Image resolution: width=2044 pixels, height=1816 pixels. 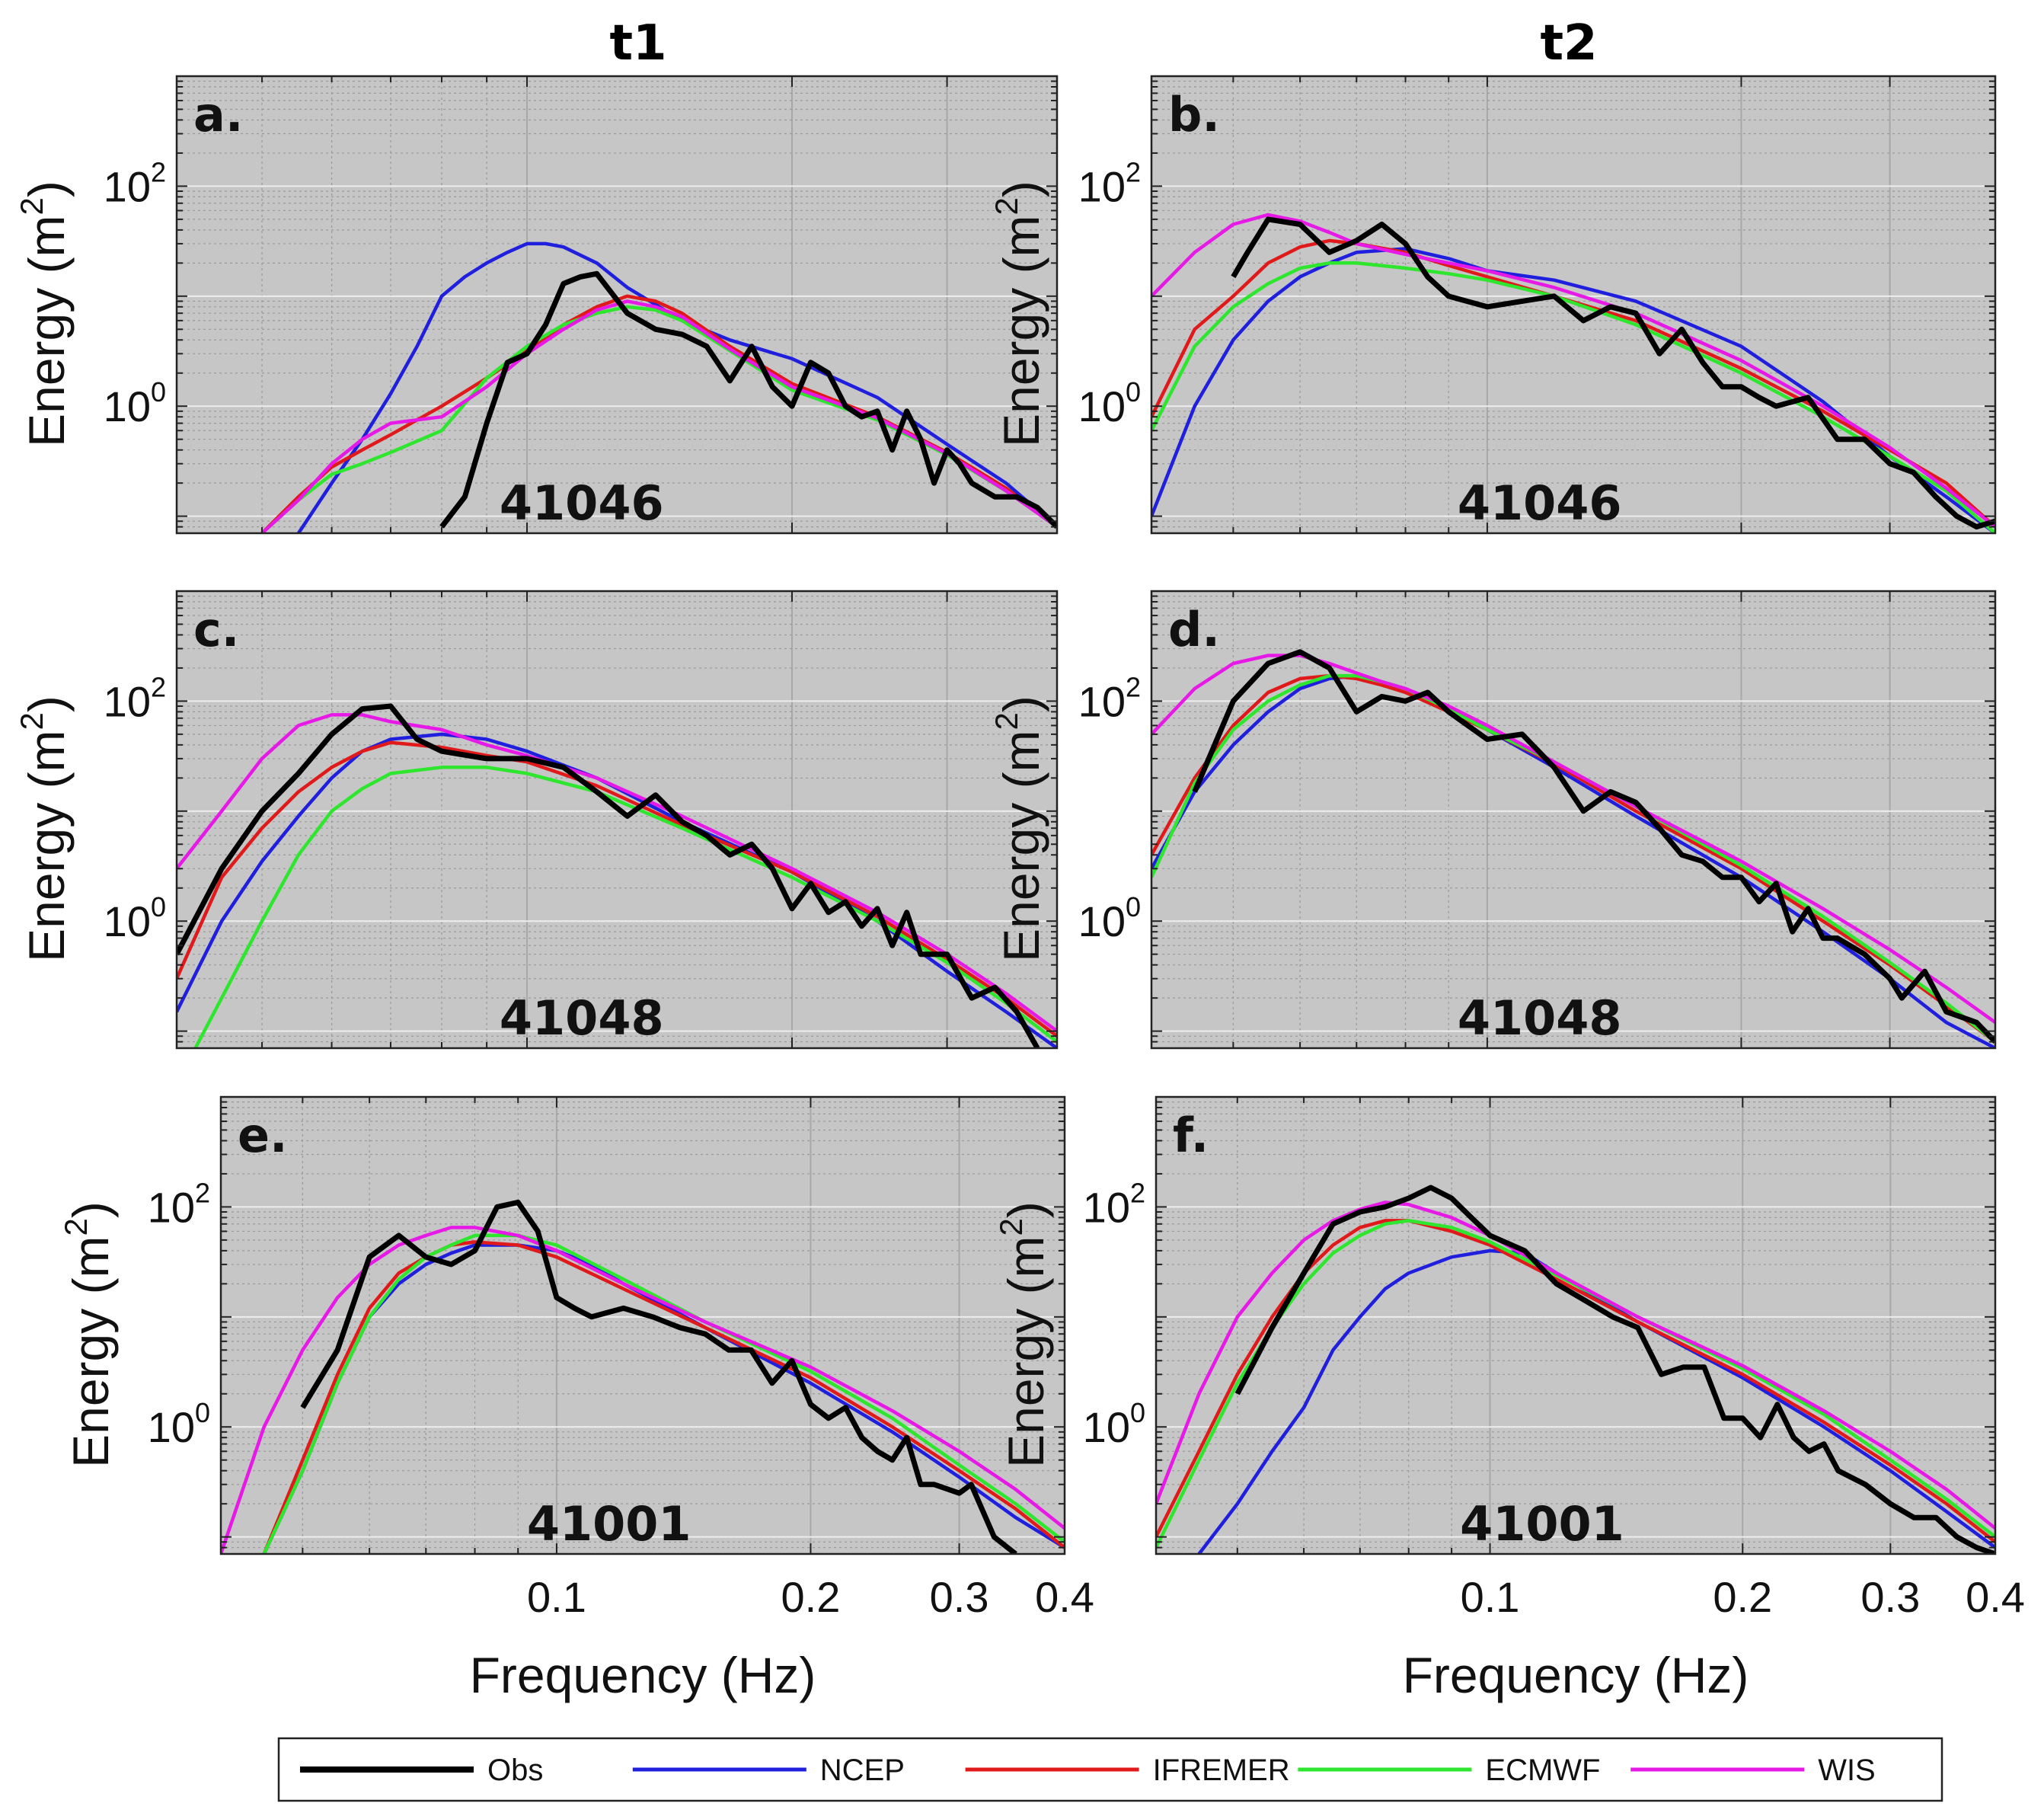 What do you see at coordinates (1110, 1769) in the screenshot?
I see `legend: Obs NCEP IFREMER ECMWF WIS` at bounding box center [1110, 1769].